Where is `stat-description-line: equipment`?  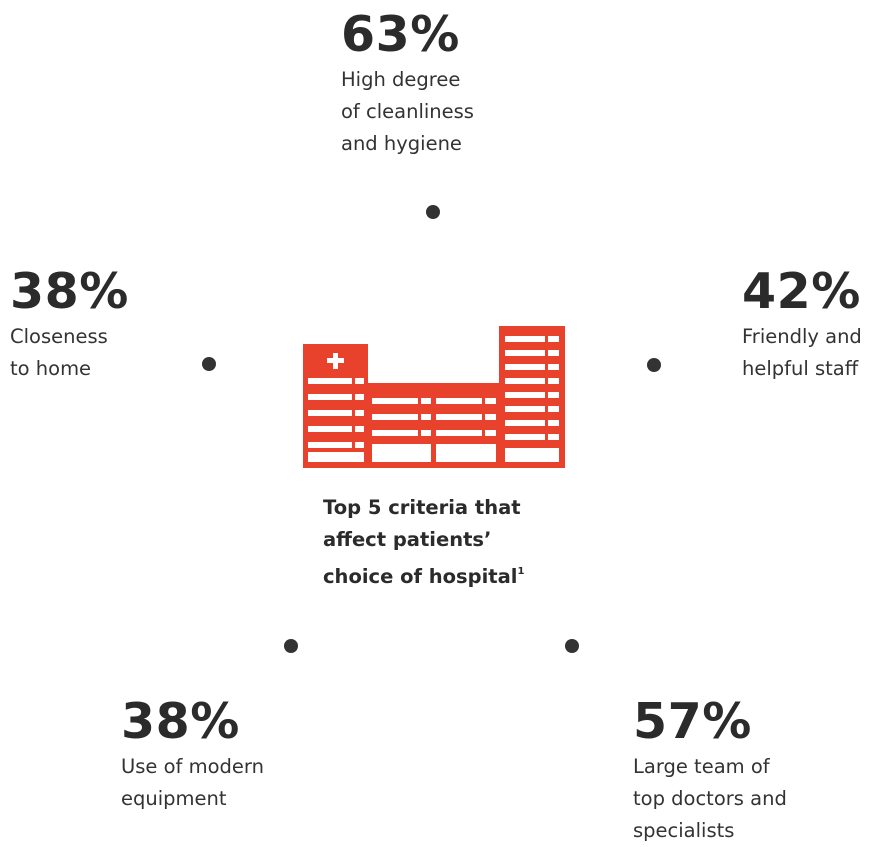 stat-description-line: equipment is located at coordinates (174, 798).